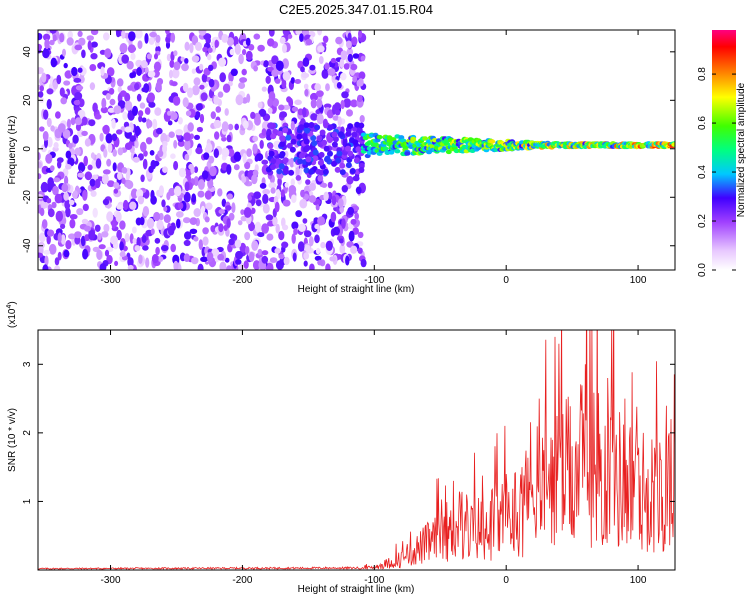 This screenshot has width=750, height=600. I want to click on spectrogram-ylabel: Frequency (Hz), so click(12, 150).